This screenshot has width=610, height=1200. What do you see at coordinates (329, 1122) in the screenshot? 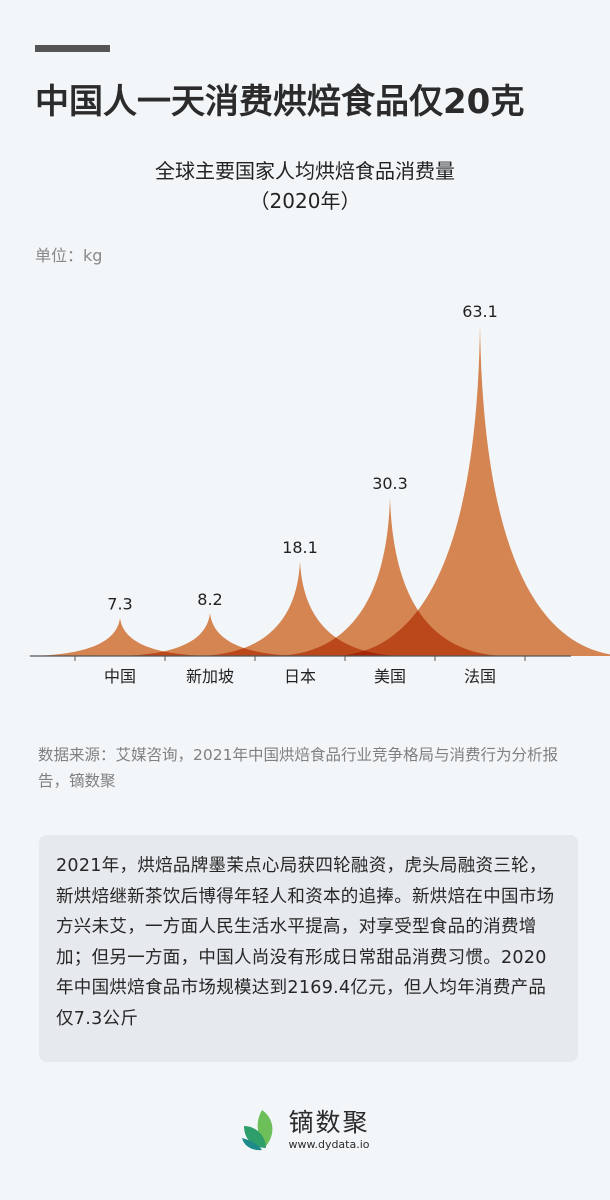
I see `brand-name: 镝数聚` at bounding box center [329, 1122].